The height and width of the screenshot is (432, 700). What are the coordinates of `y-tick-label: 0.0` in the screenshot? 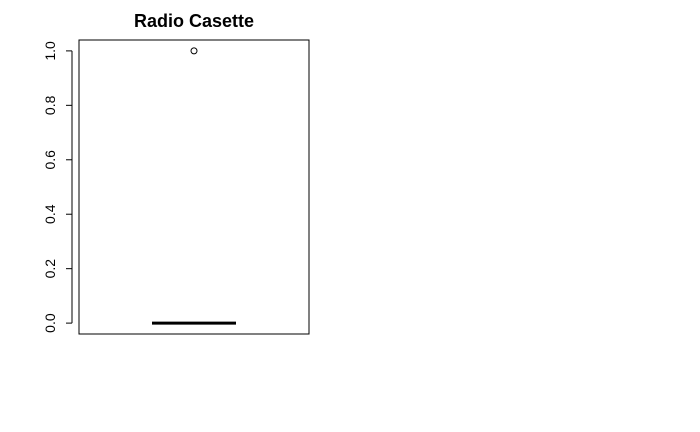 It's located at (50, 323).